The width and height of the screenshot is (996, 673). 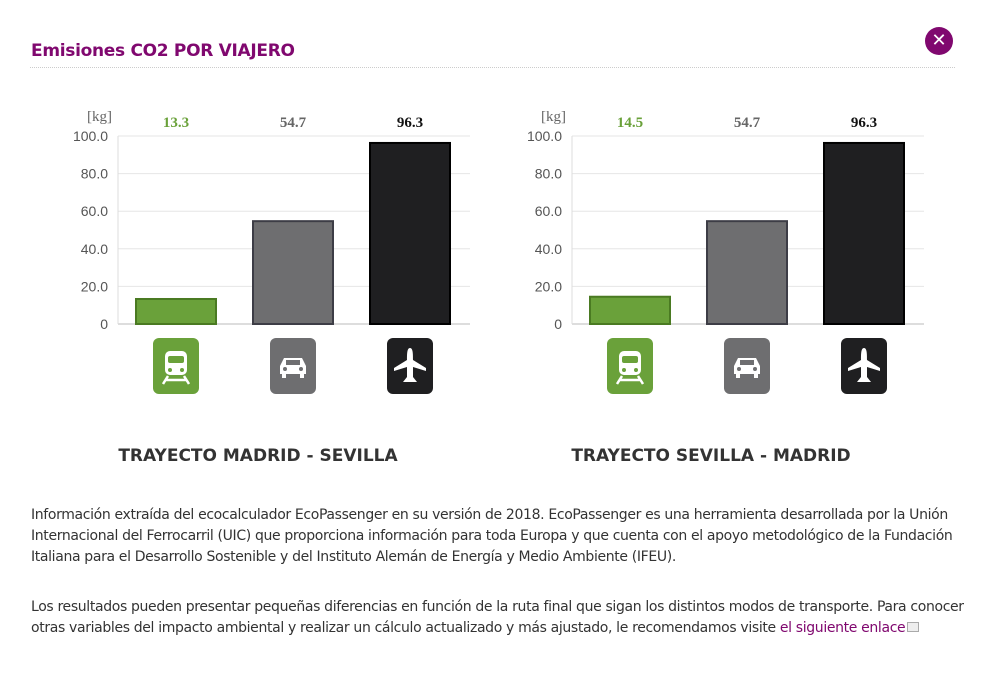 What do you see at coordinates (492, 67) in the screenshot?
I see `divider` at bounding box center [492, 67].